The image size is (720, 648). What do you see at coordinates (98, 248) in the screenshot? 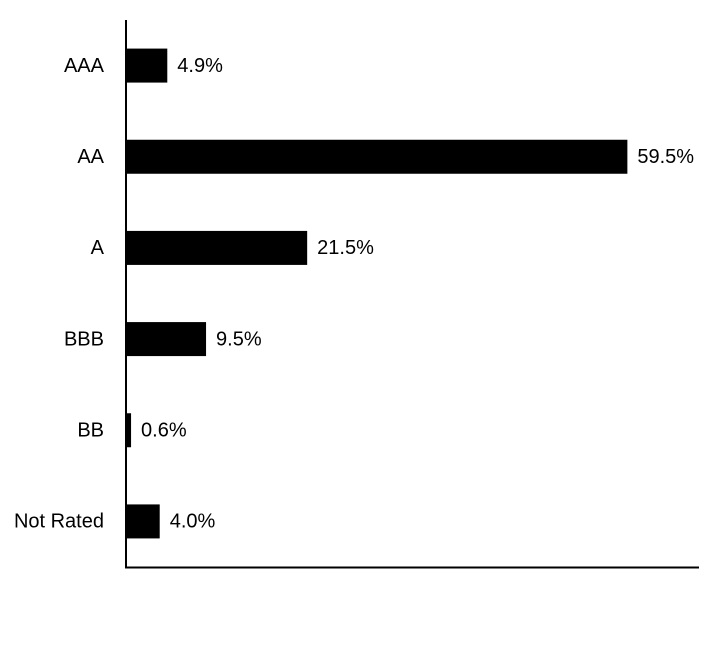
I see `y-tick-label: A` at bounding box center [98, 248].